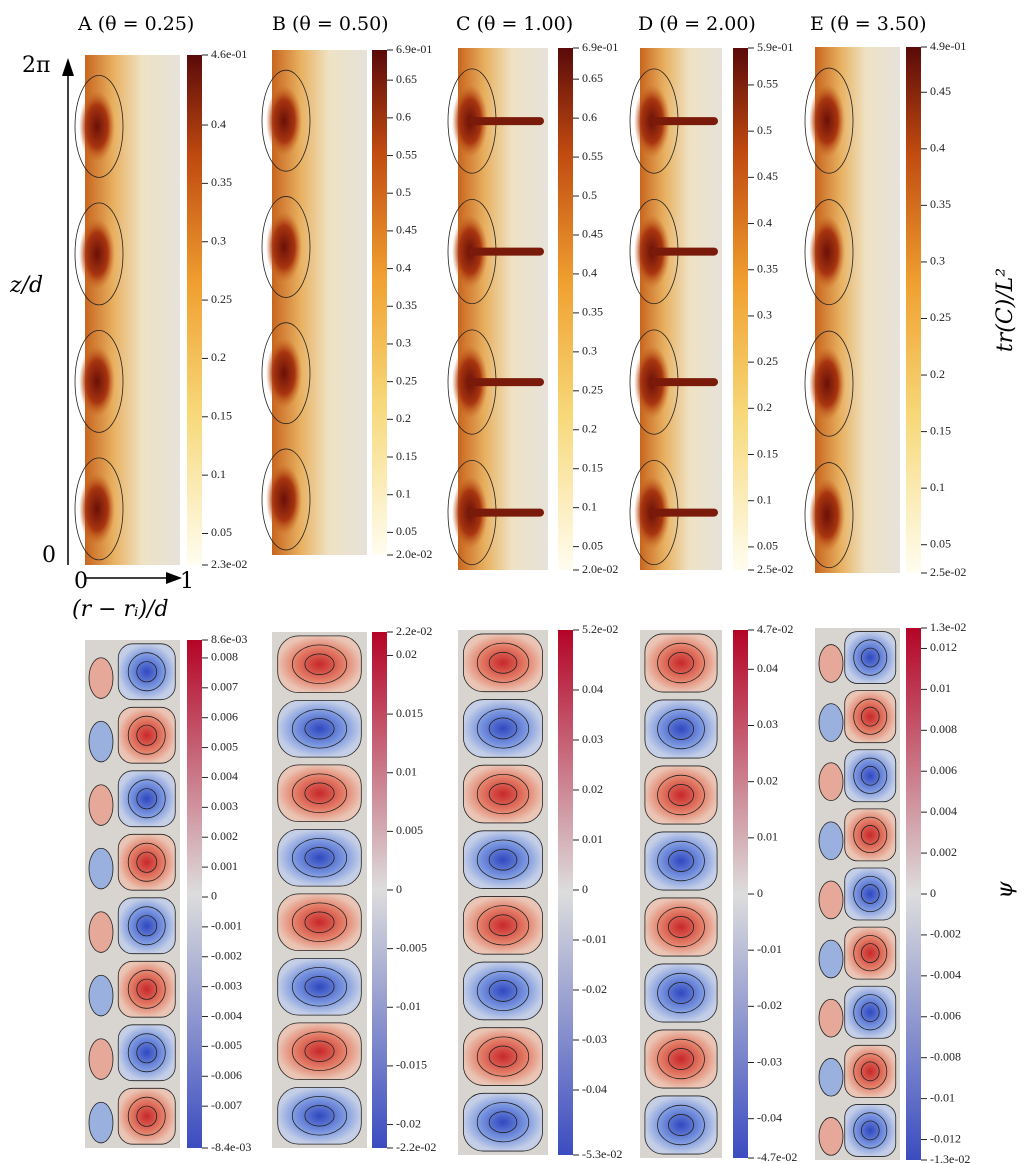 The width and height of the screenshot is (1024, 1164). What do you see at coordinates (414, 631) in the screenshot?
I see `colorbar-tick-label: 2.2e-02` at bounding box center [414, 631].